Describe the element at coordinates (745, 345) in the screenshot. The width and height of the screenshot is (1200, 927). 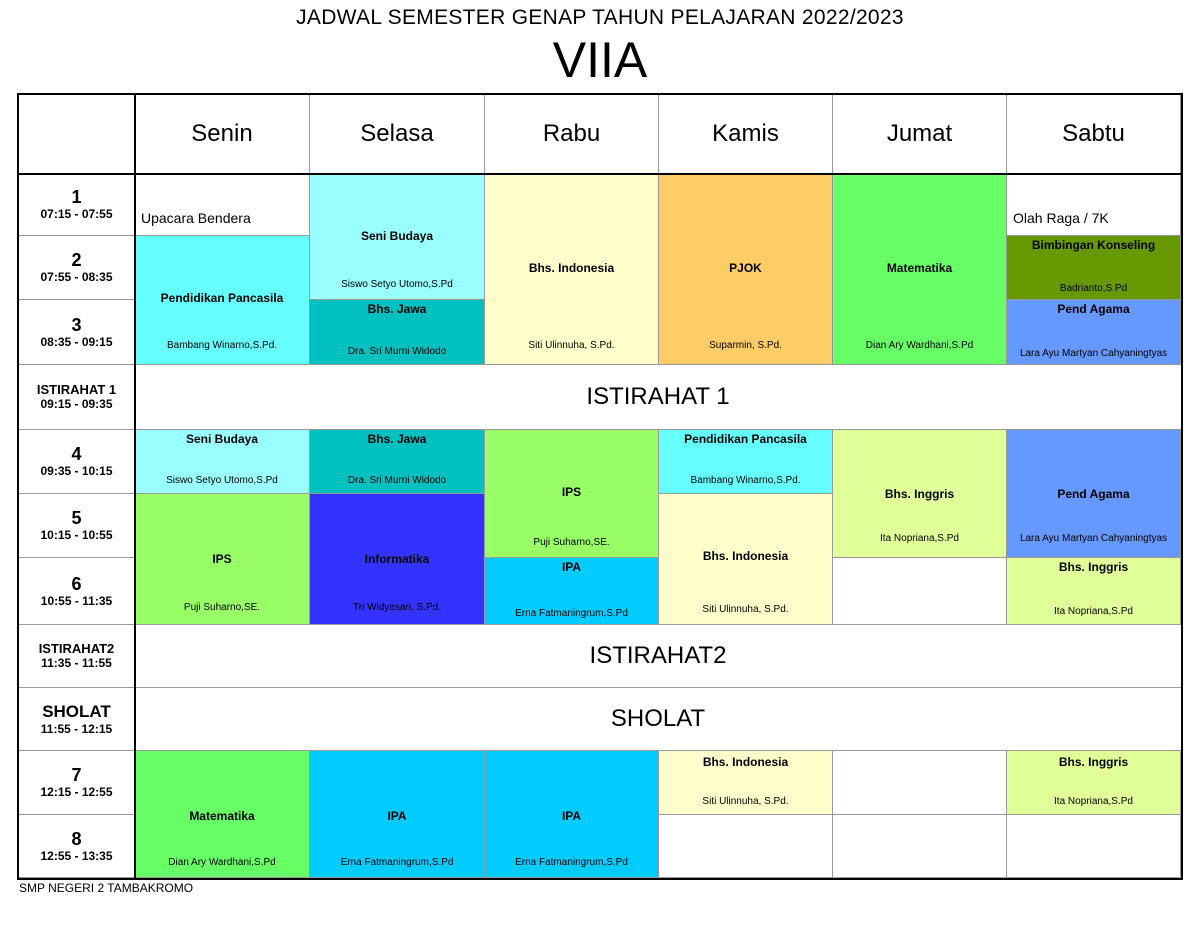
I see `teacher-name: Suparmin, S.Pd.` at that location.